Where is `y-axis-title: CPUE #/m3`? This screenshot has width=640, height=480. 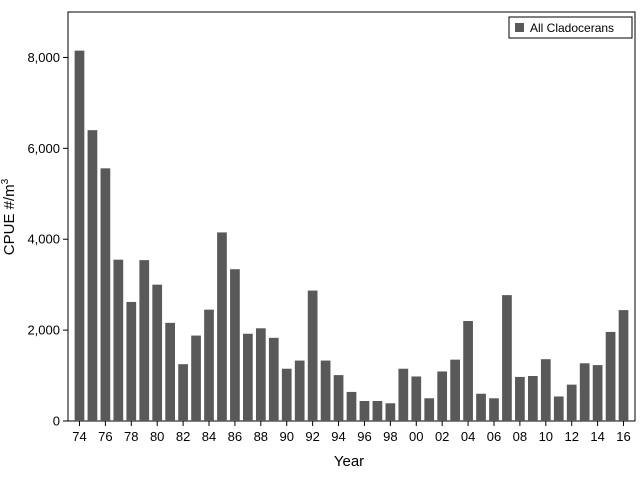 y-axis-title: CPUE #/m3 is located at coordinates (9, 216).